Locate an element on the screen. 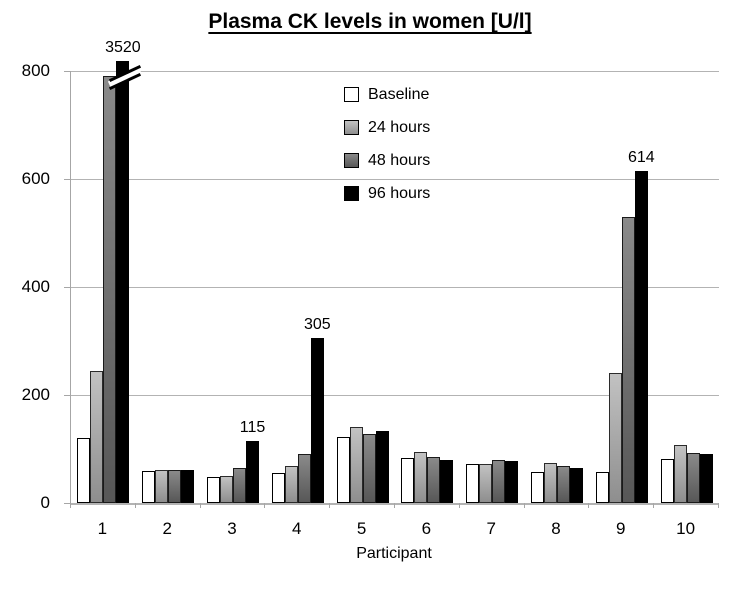  legend-item-3: 96 hours is located at coordinates (387, 193).